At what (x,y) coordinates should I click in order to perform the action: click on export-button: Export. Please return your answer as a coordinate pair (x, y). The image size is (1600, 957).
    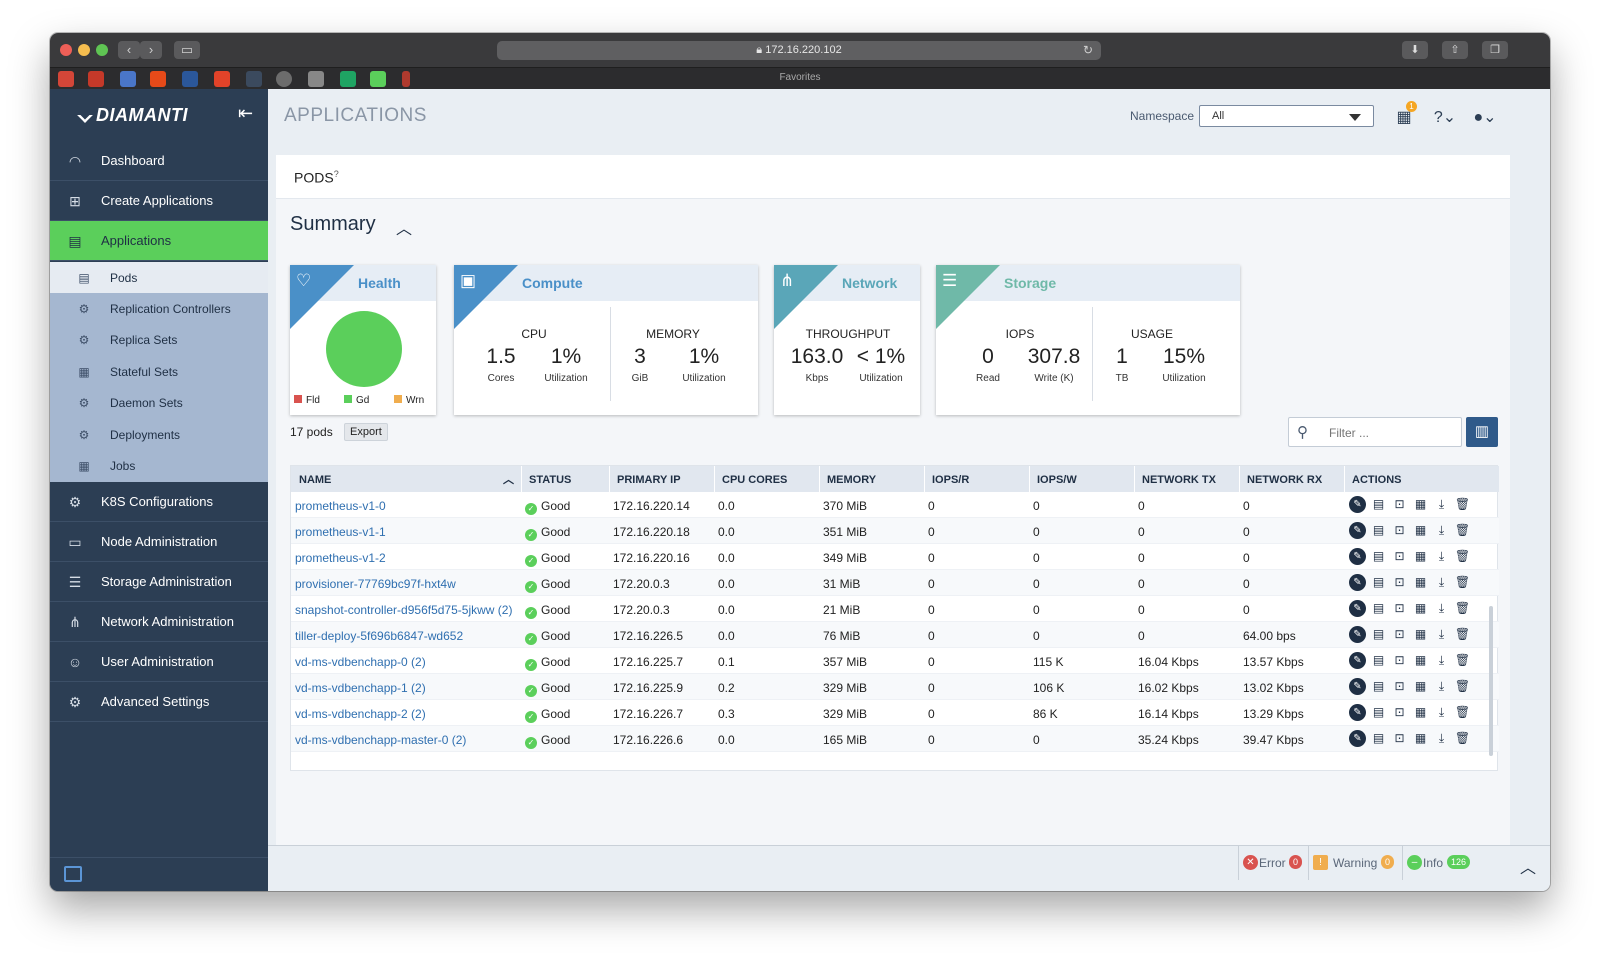
    Looking at the image, I should click on (366, 432).